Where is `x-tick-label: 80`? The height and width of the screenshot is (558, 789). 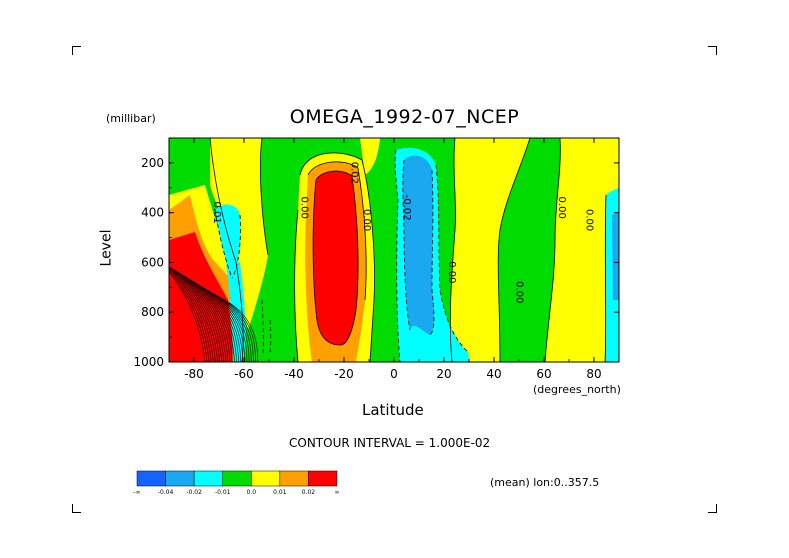
x-tick-label: 80 is located at coordinates (593, 374).